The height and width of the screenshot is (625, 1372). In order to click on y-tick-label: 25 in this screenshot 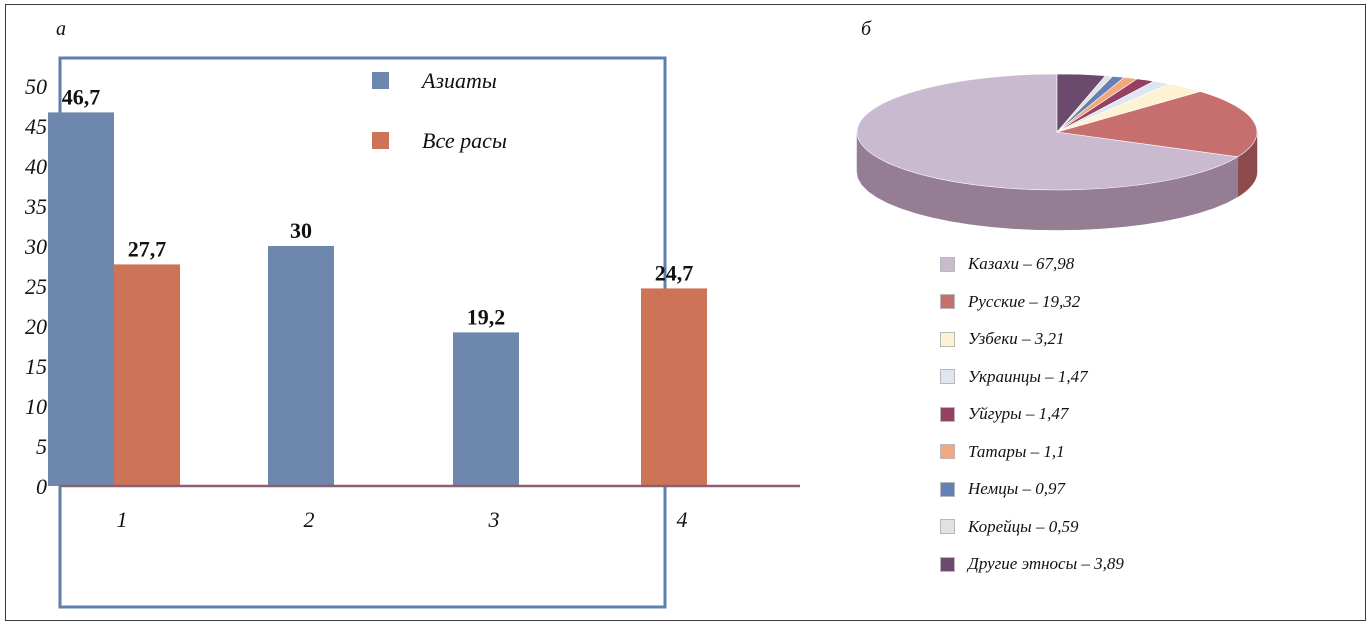, I will do `click(36, 286)`.